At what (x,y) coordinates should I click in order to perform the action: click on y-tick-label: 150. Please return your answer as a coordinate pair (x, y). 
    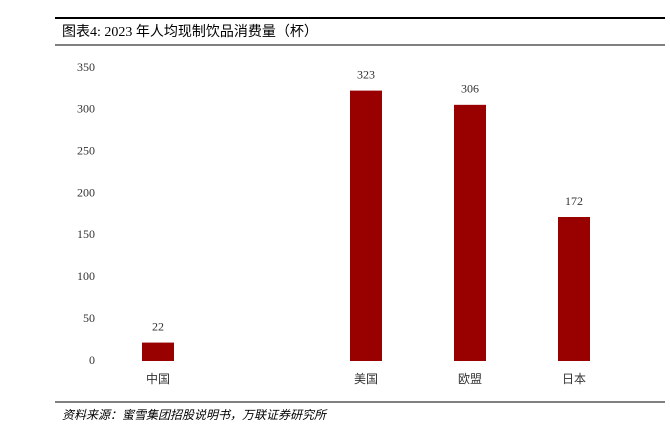
    Looking at the image, I should click on (86, 234).